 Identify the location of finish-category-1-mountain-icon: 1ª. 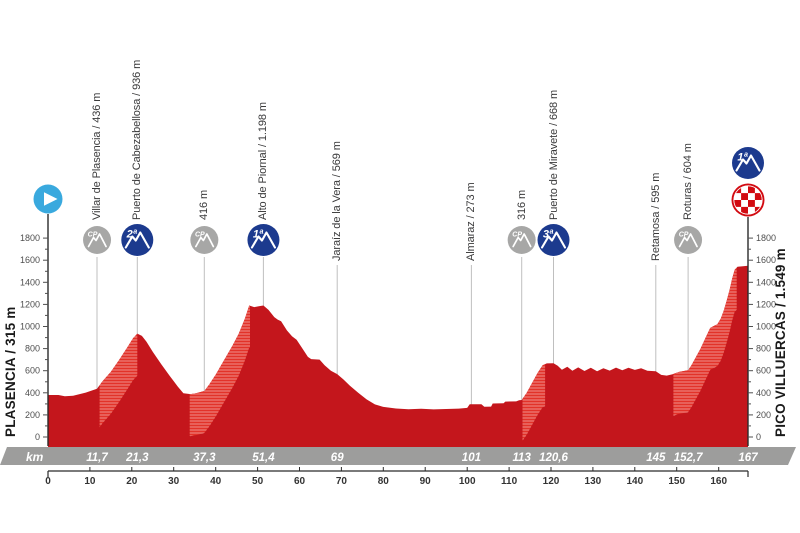
(748, 163).